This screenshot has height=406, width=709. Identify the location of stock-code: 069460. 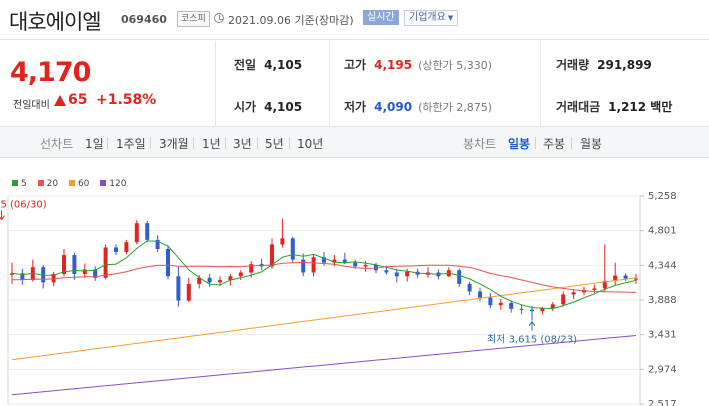
(144, 19).